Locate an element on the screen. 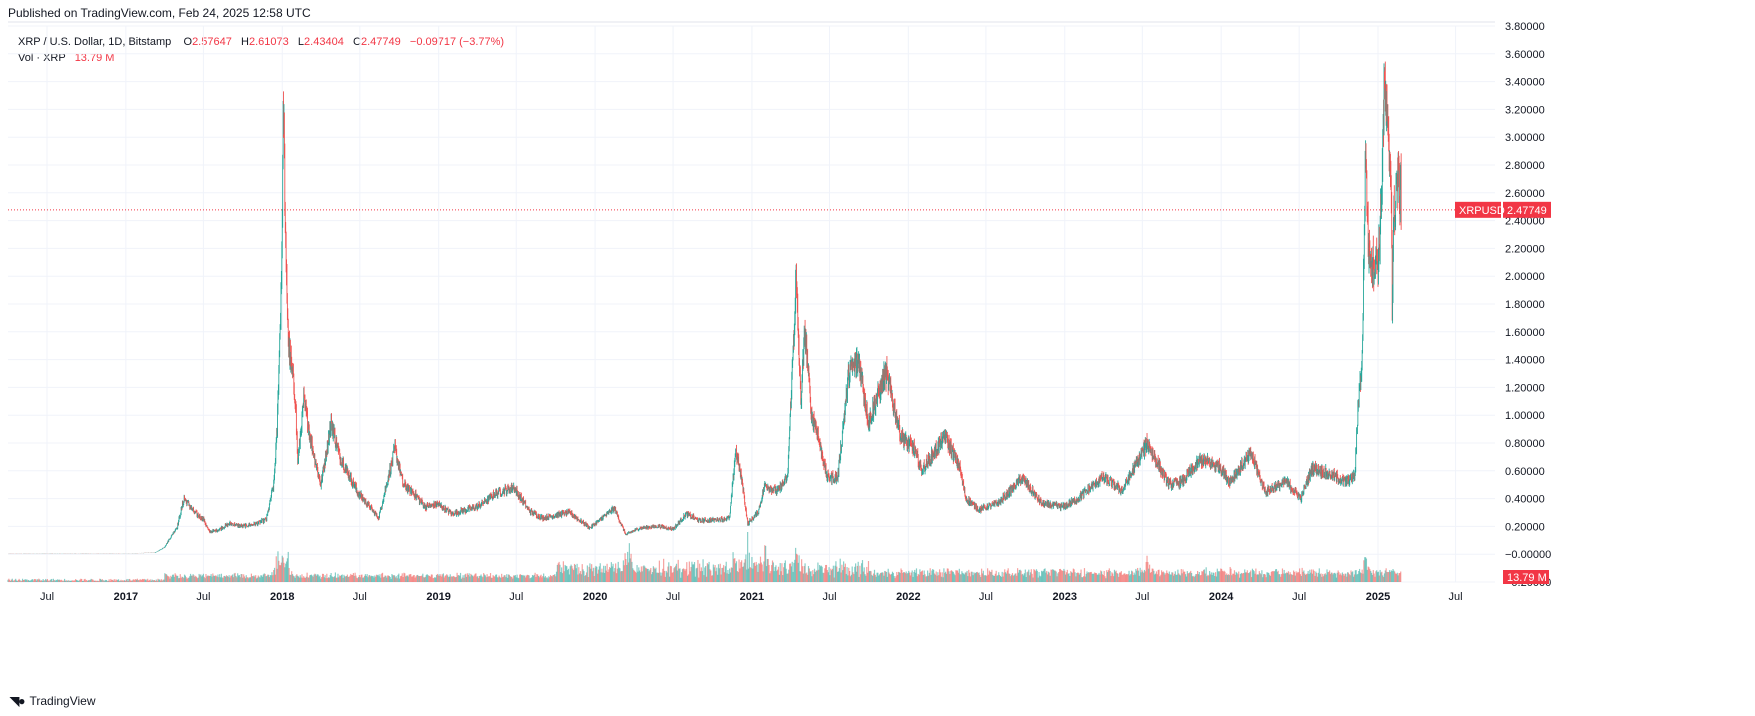  y-tick-label: 1.40000 is located at coordinates (1525, 361).